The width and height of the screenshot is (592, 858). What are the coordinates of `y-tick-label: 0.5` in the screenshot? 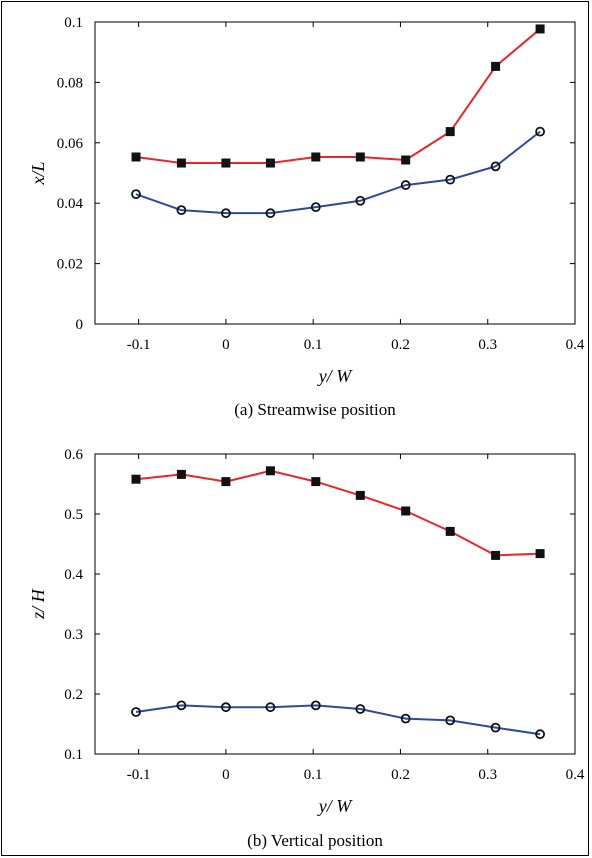 It's located at (73, 515).